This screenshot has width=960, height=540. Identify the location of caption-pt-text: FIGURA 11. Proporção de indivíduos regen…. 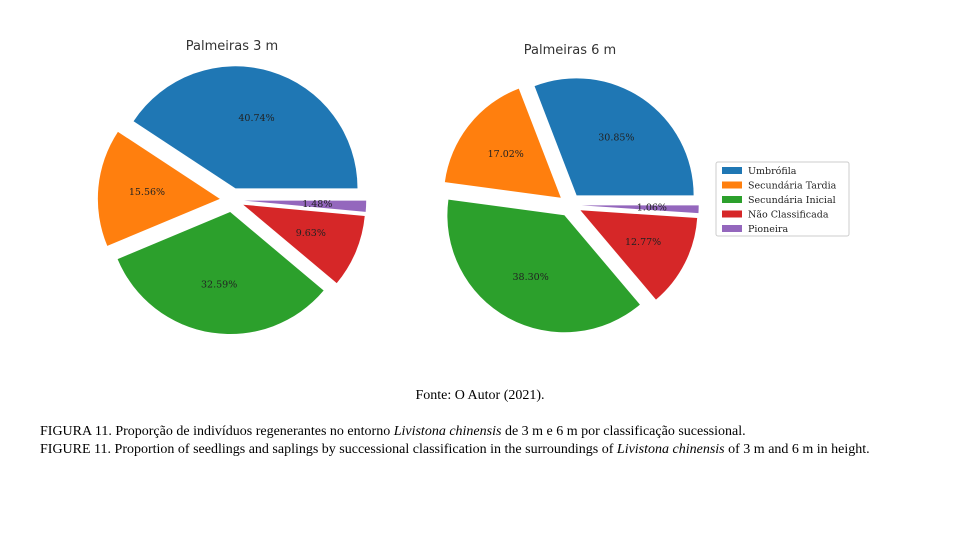
(217, 431).